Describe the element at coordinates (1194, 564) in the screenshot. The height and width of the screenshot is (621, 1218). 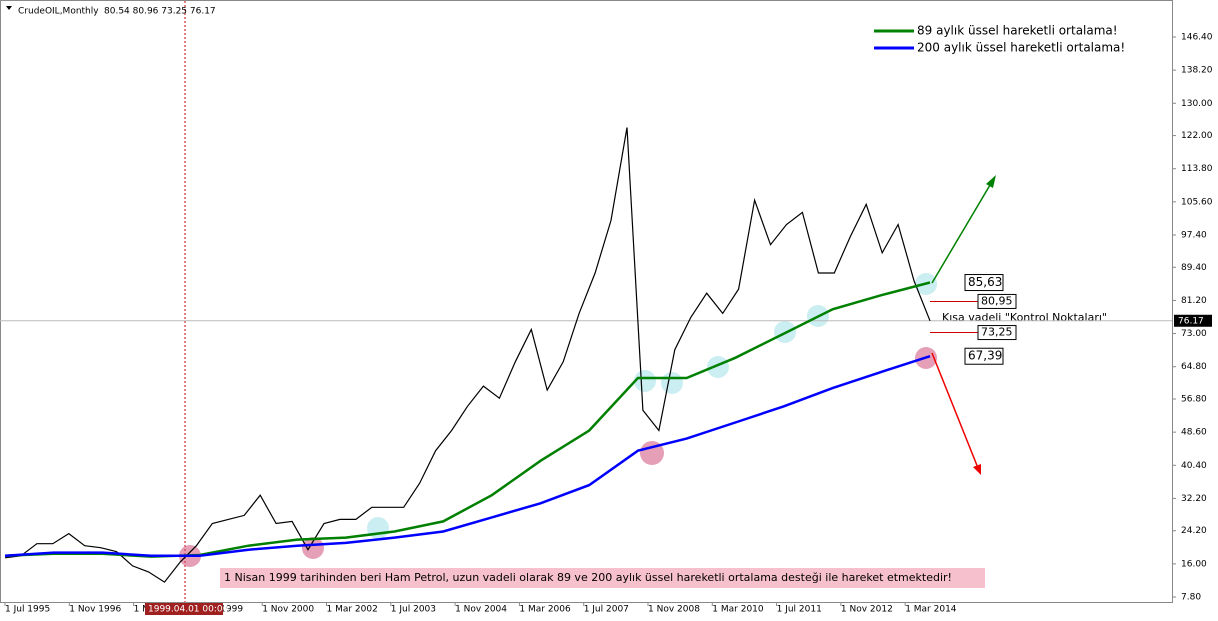
I see `y-tick-label: 16.00` at that location.